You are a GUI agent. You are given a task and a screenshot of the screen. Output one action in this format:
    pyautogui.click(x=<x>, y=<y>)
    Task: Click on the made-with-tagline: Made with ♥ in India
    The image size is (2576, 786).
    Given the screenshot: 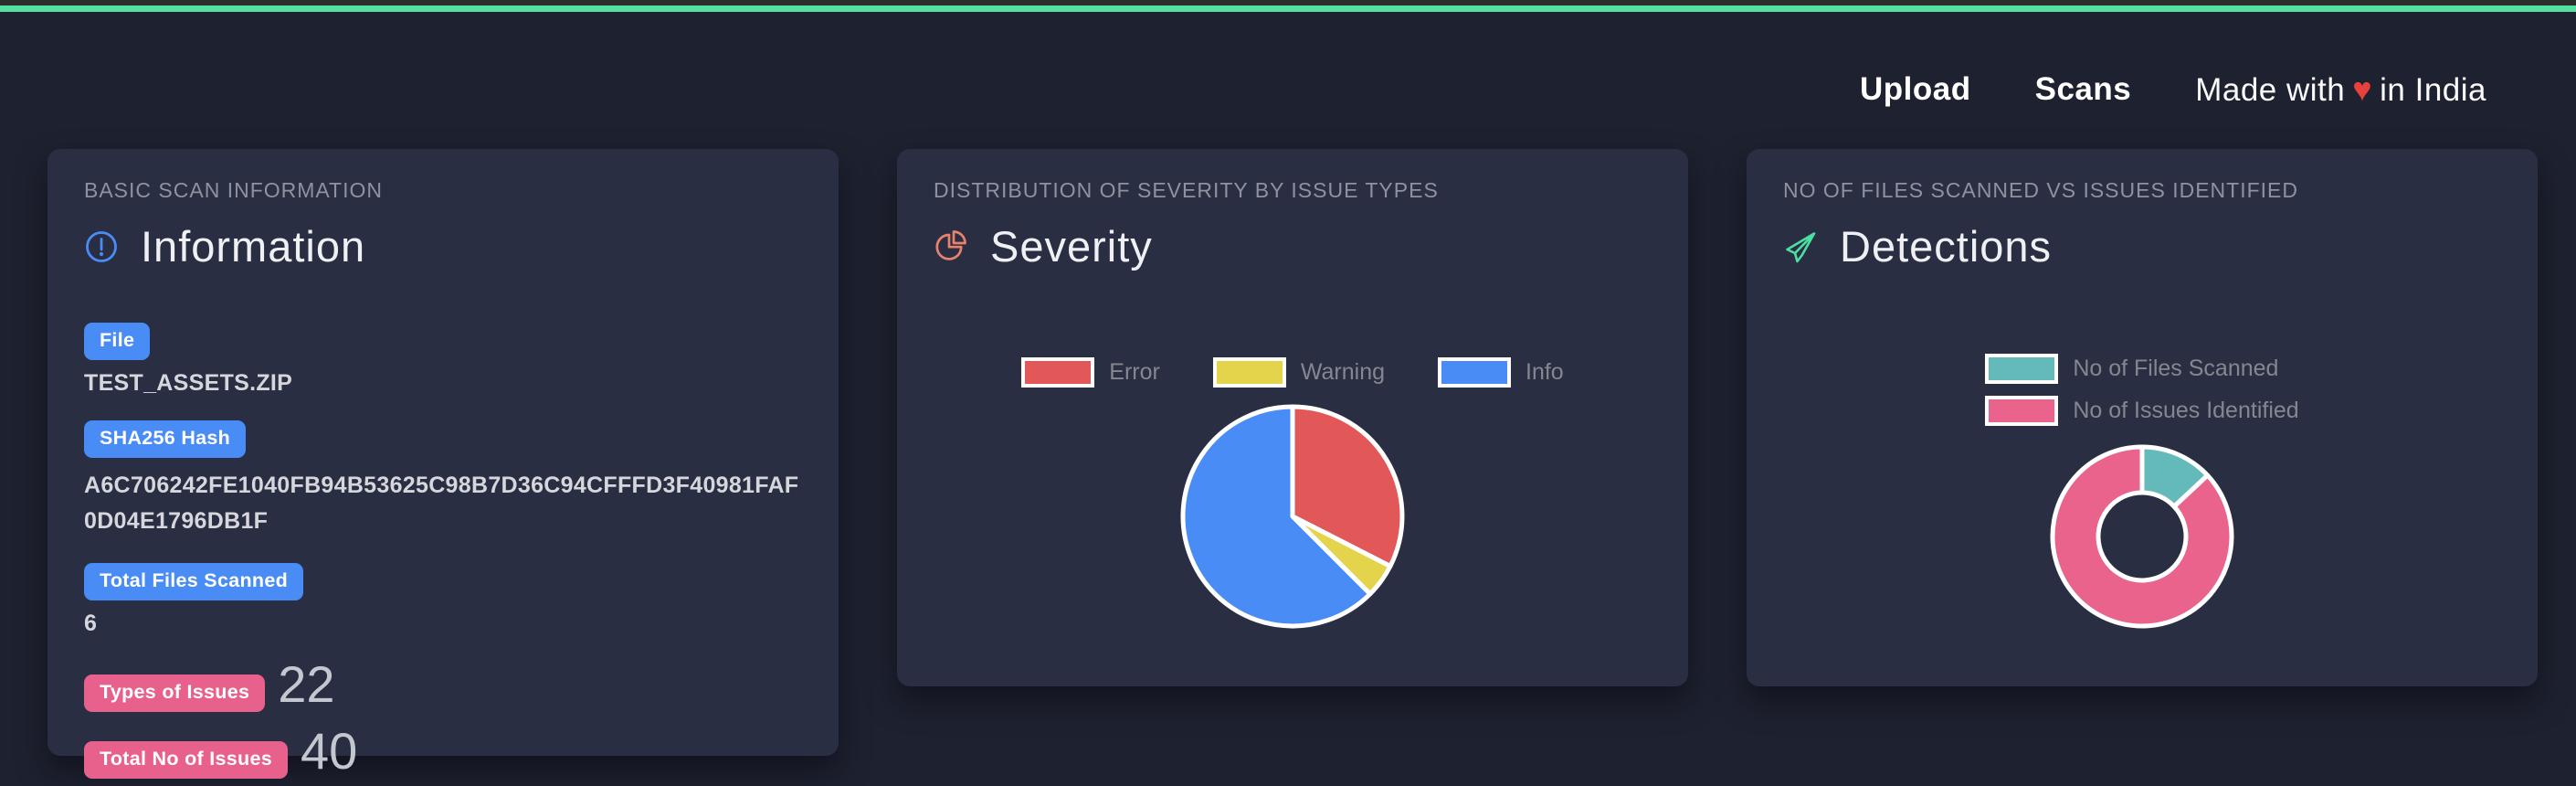 What is the action you would take?
    pyautogui.click(x=2340, y=89)
    